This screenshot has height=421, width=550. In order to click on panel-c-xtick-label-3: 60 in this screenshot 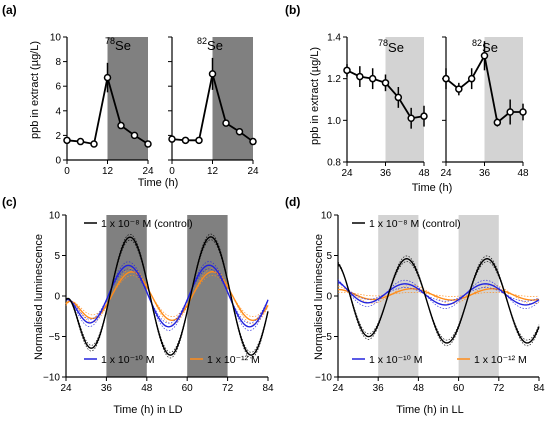, I will do `click(188, 388)`.